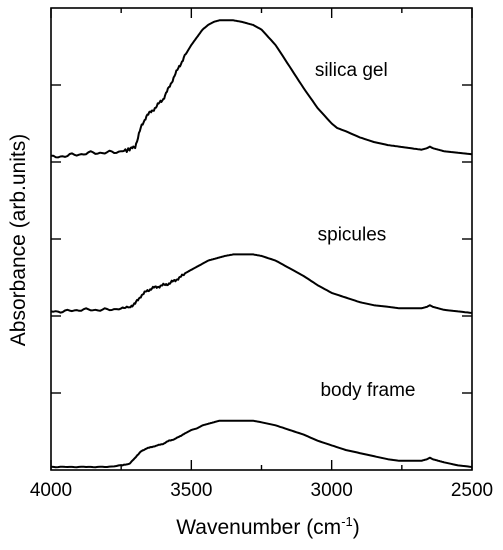 The image size is (503, 550). I want to click on silica-gel-label: silica gel, so click(351, 70).